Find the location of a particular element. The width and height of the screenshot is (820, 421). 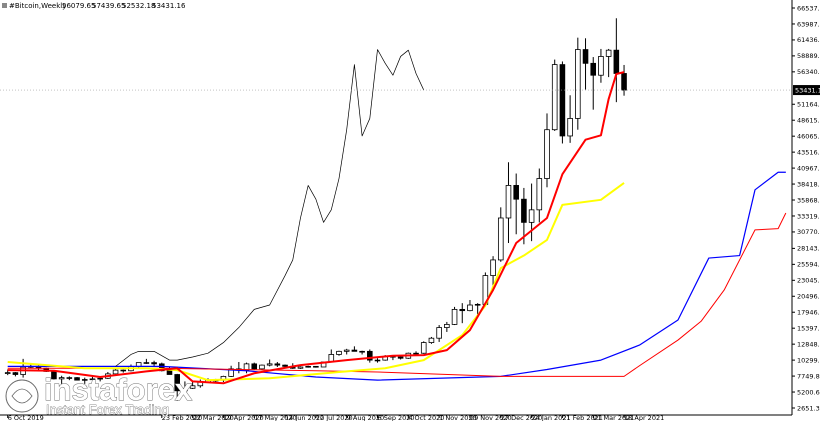

y-tick-label: 56340.10 is located at coordinates (808, 72).